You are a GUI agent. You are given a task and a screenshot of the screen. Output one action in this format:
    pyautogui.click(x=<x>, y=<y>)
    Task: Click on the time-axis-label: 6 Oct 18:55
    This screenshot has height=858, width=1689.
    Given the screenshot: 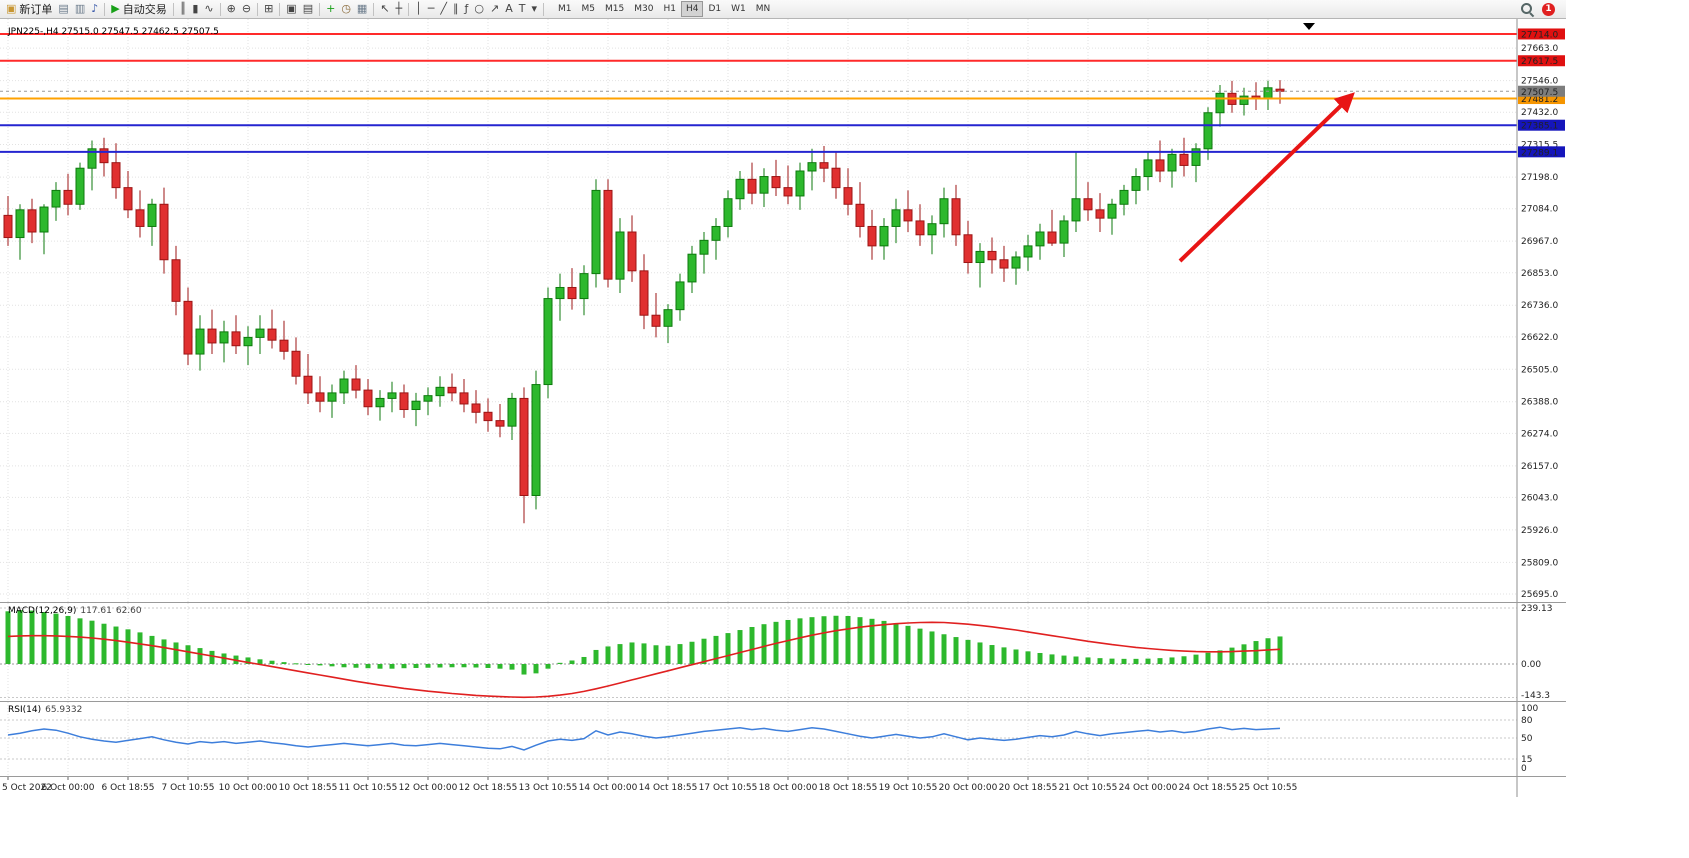 What is the action you would take?
    pyautogui.click(x=128, y=788)
    